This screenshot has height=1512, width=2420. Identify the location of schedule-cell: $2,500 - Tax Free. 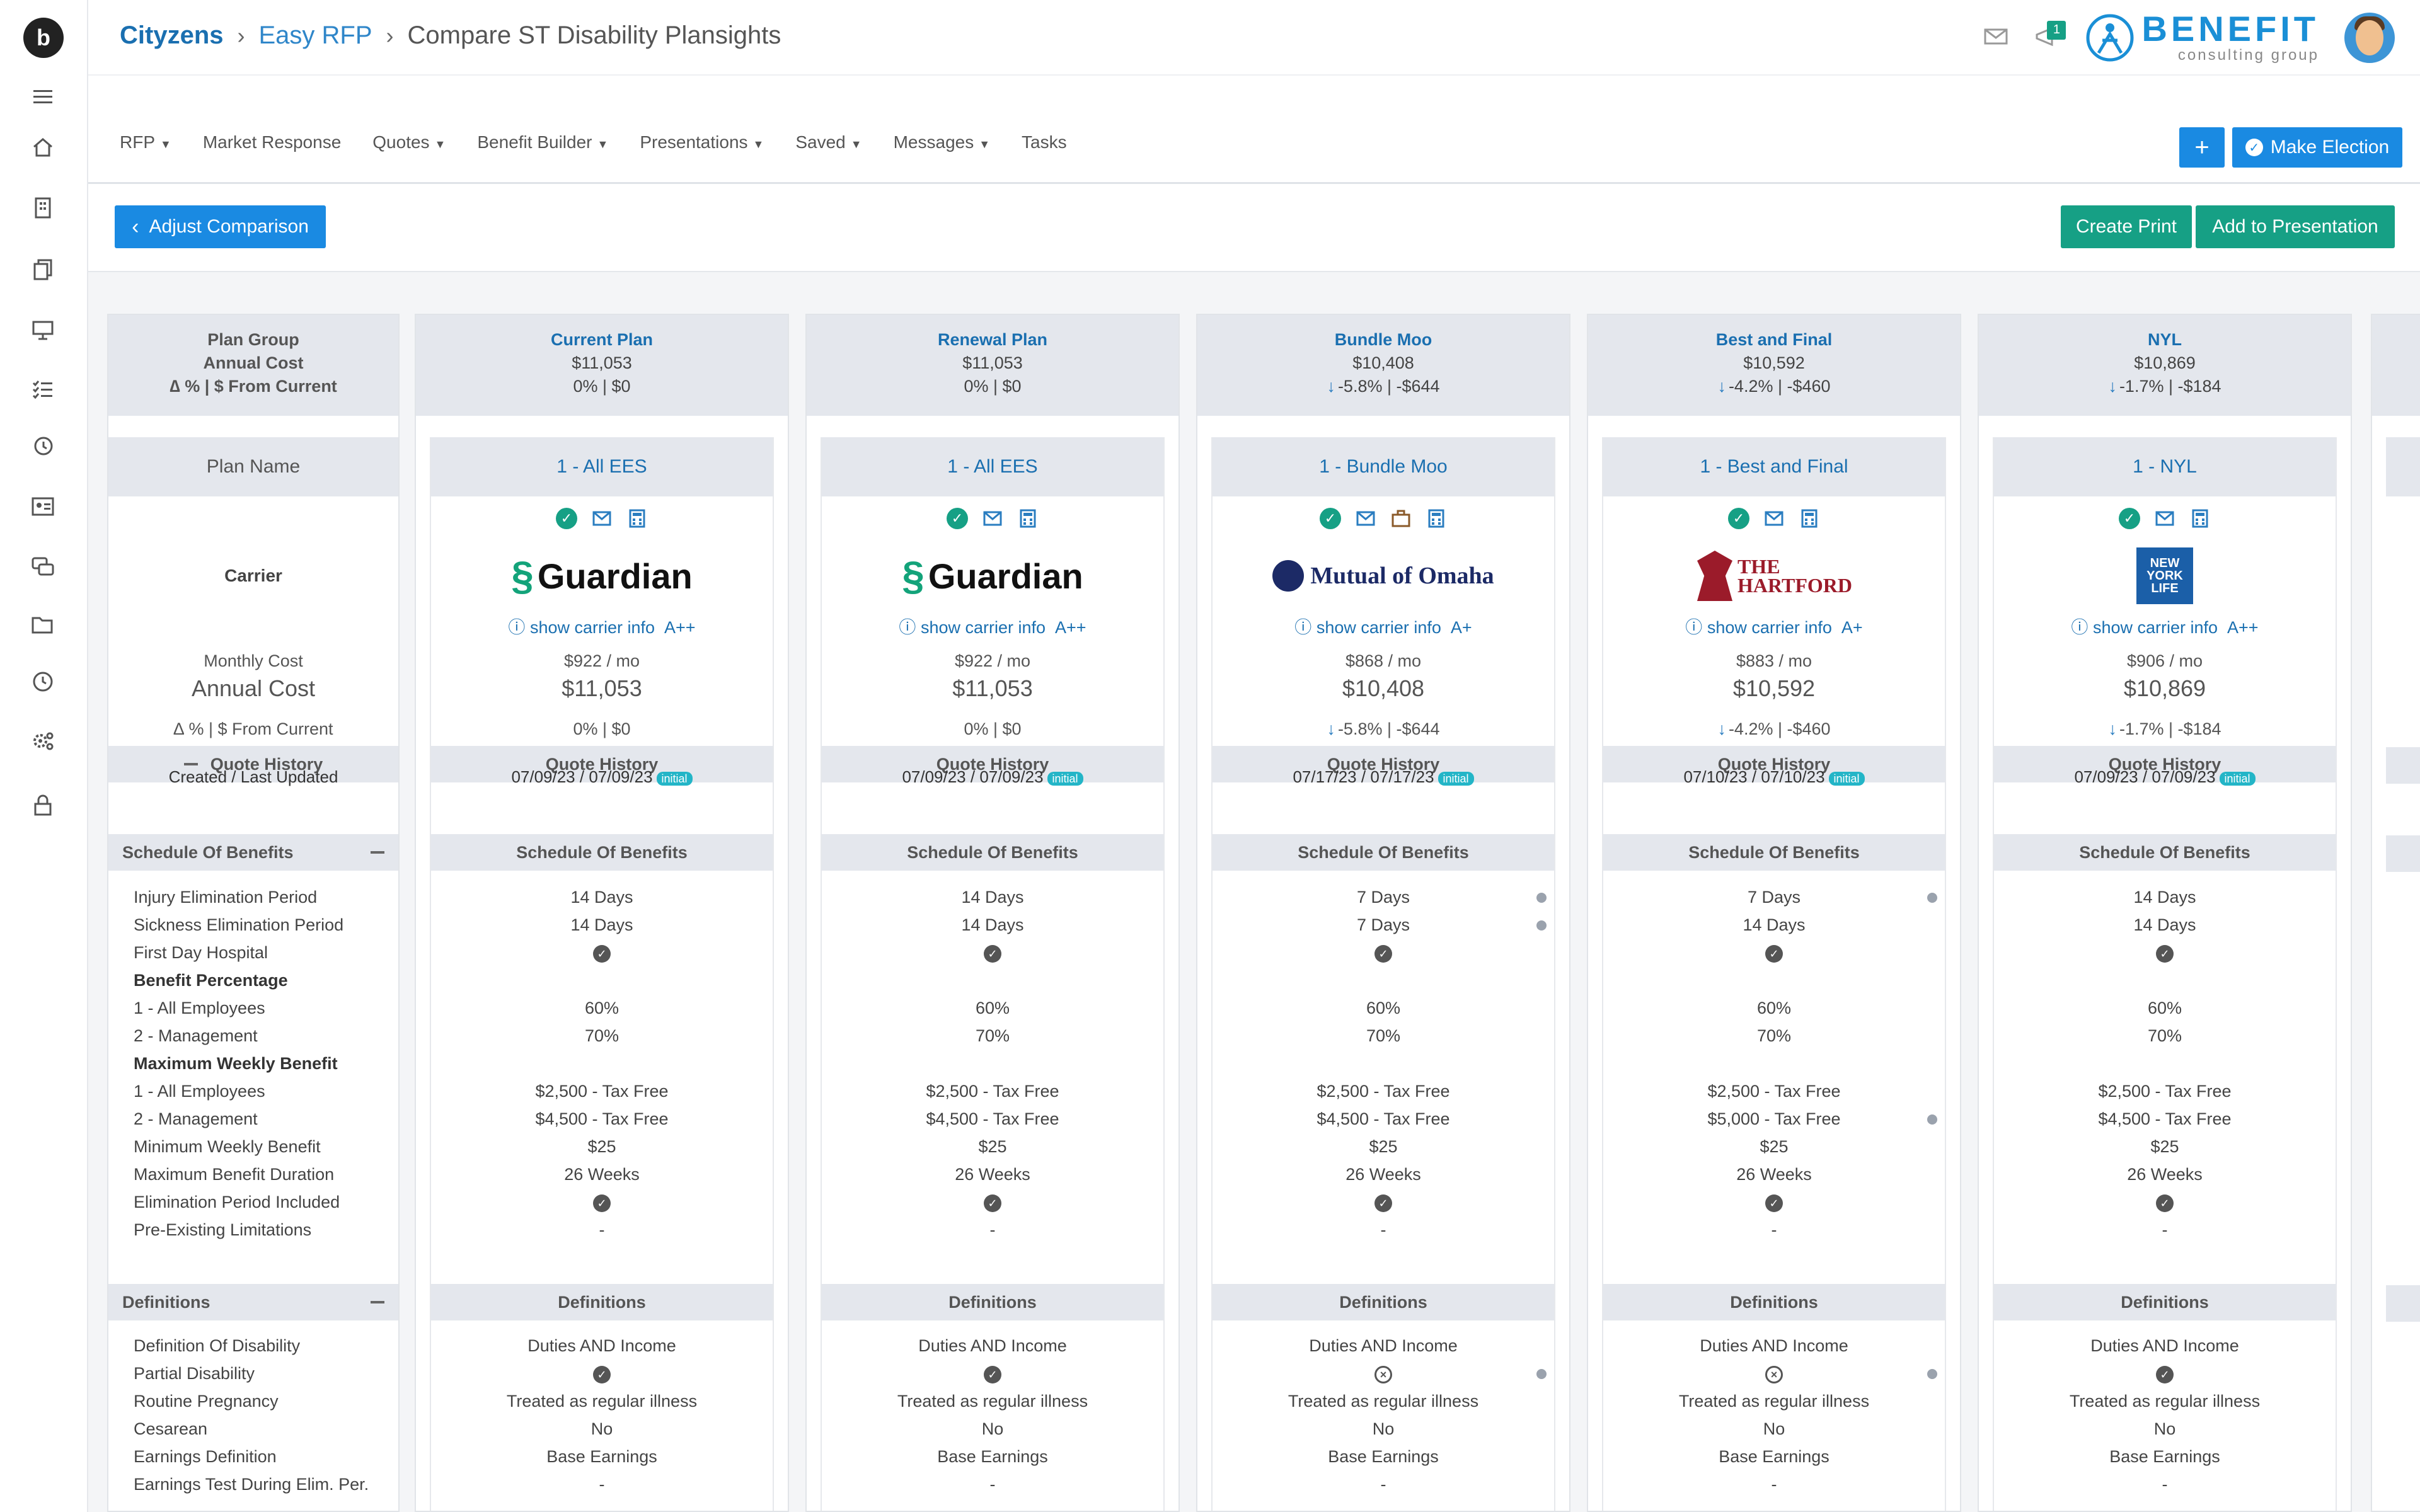
(1383, 1091).